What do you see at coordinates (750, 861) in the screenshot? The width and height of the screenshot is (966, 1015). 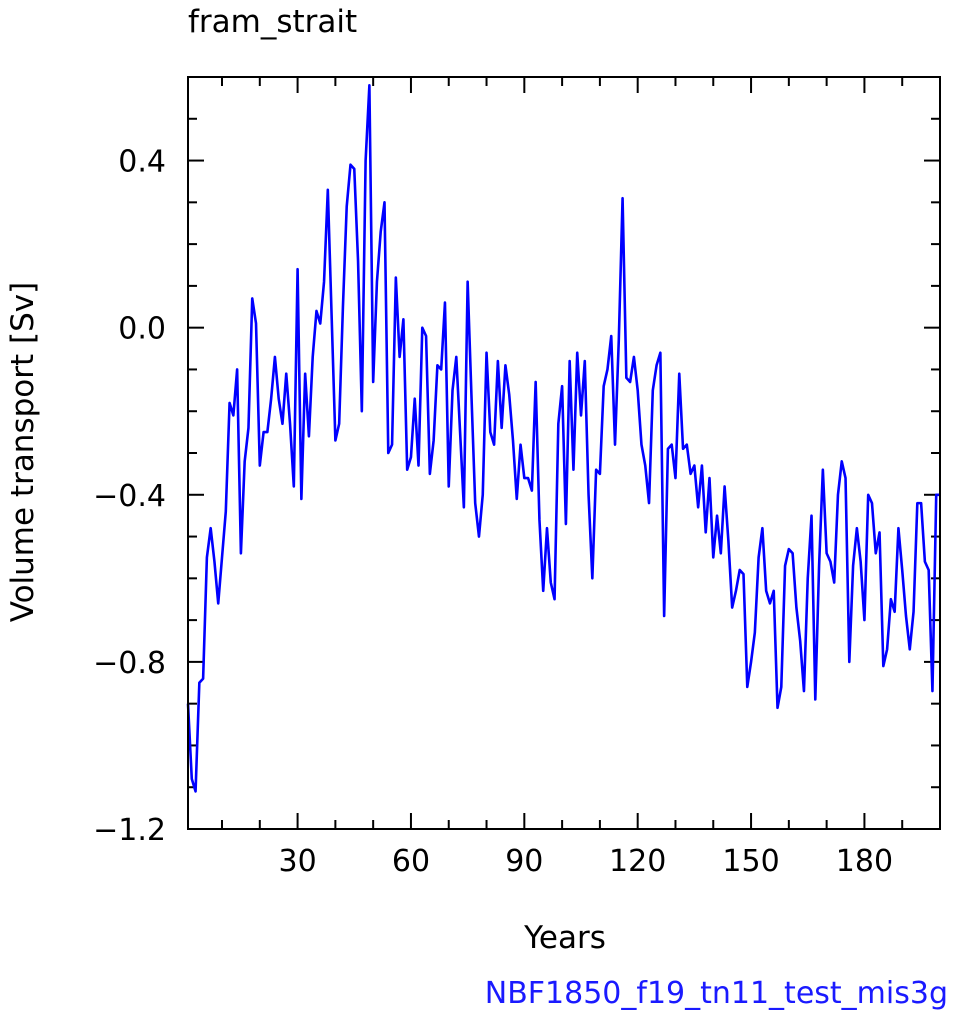 I see `x-tick-label: 150` at bounding box center [750, 861].